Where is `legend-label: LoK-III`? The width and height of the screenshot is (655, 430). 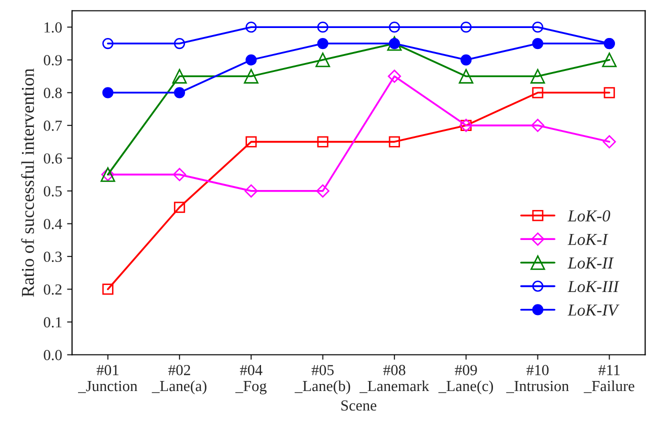 legend-label: LoK-III is located at coordinates (594, 286).